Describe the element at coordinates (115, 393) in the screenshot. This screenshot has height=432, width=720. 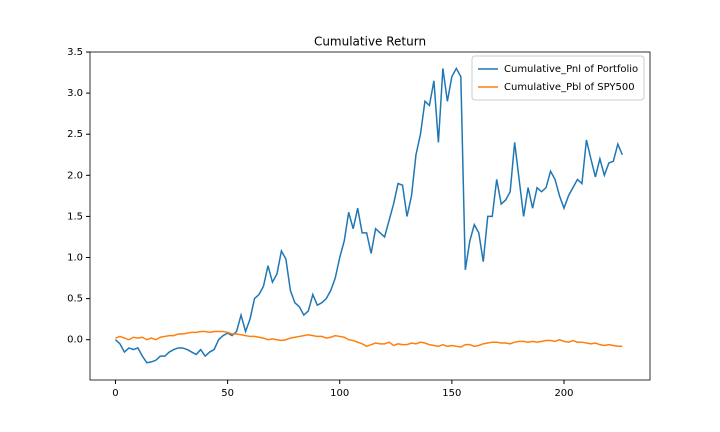
I see `x-tick-label: 0` at that location.